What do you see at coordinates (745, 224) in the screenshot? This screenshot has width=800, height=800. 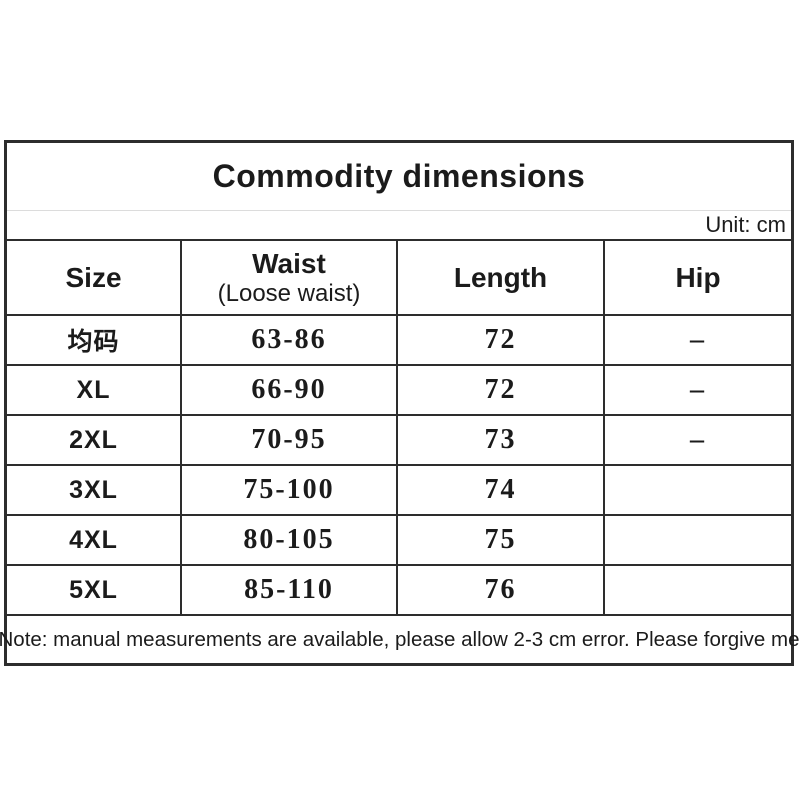 I see `unit-label: Unit: cm` at bounding box center [745, 224].